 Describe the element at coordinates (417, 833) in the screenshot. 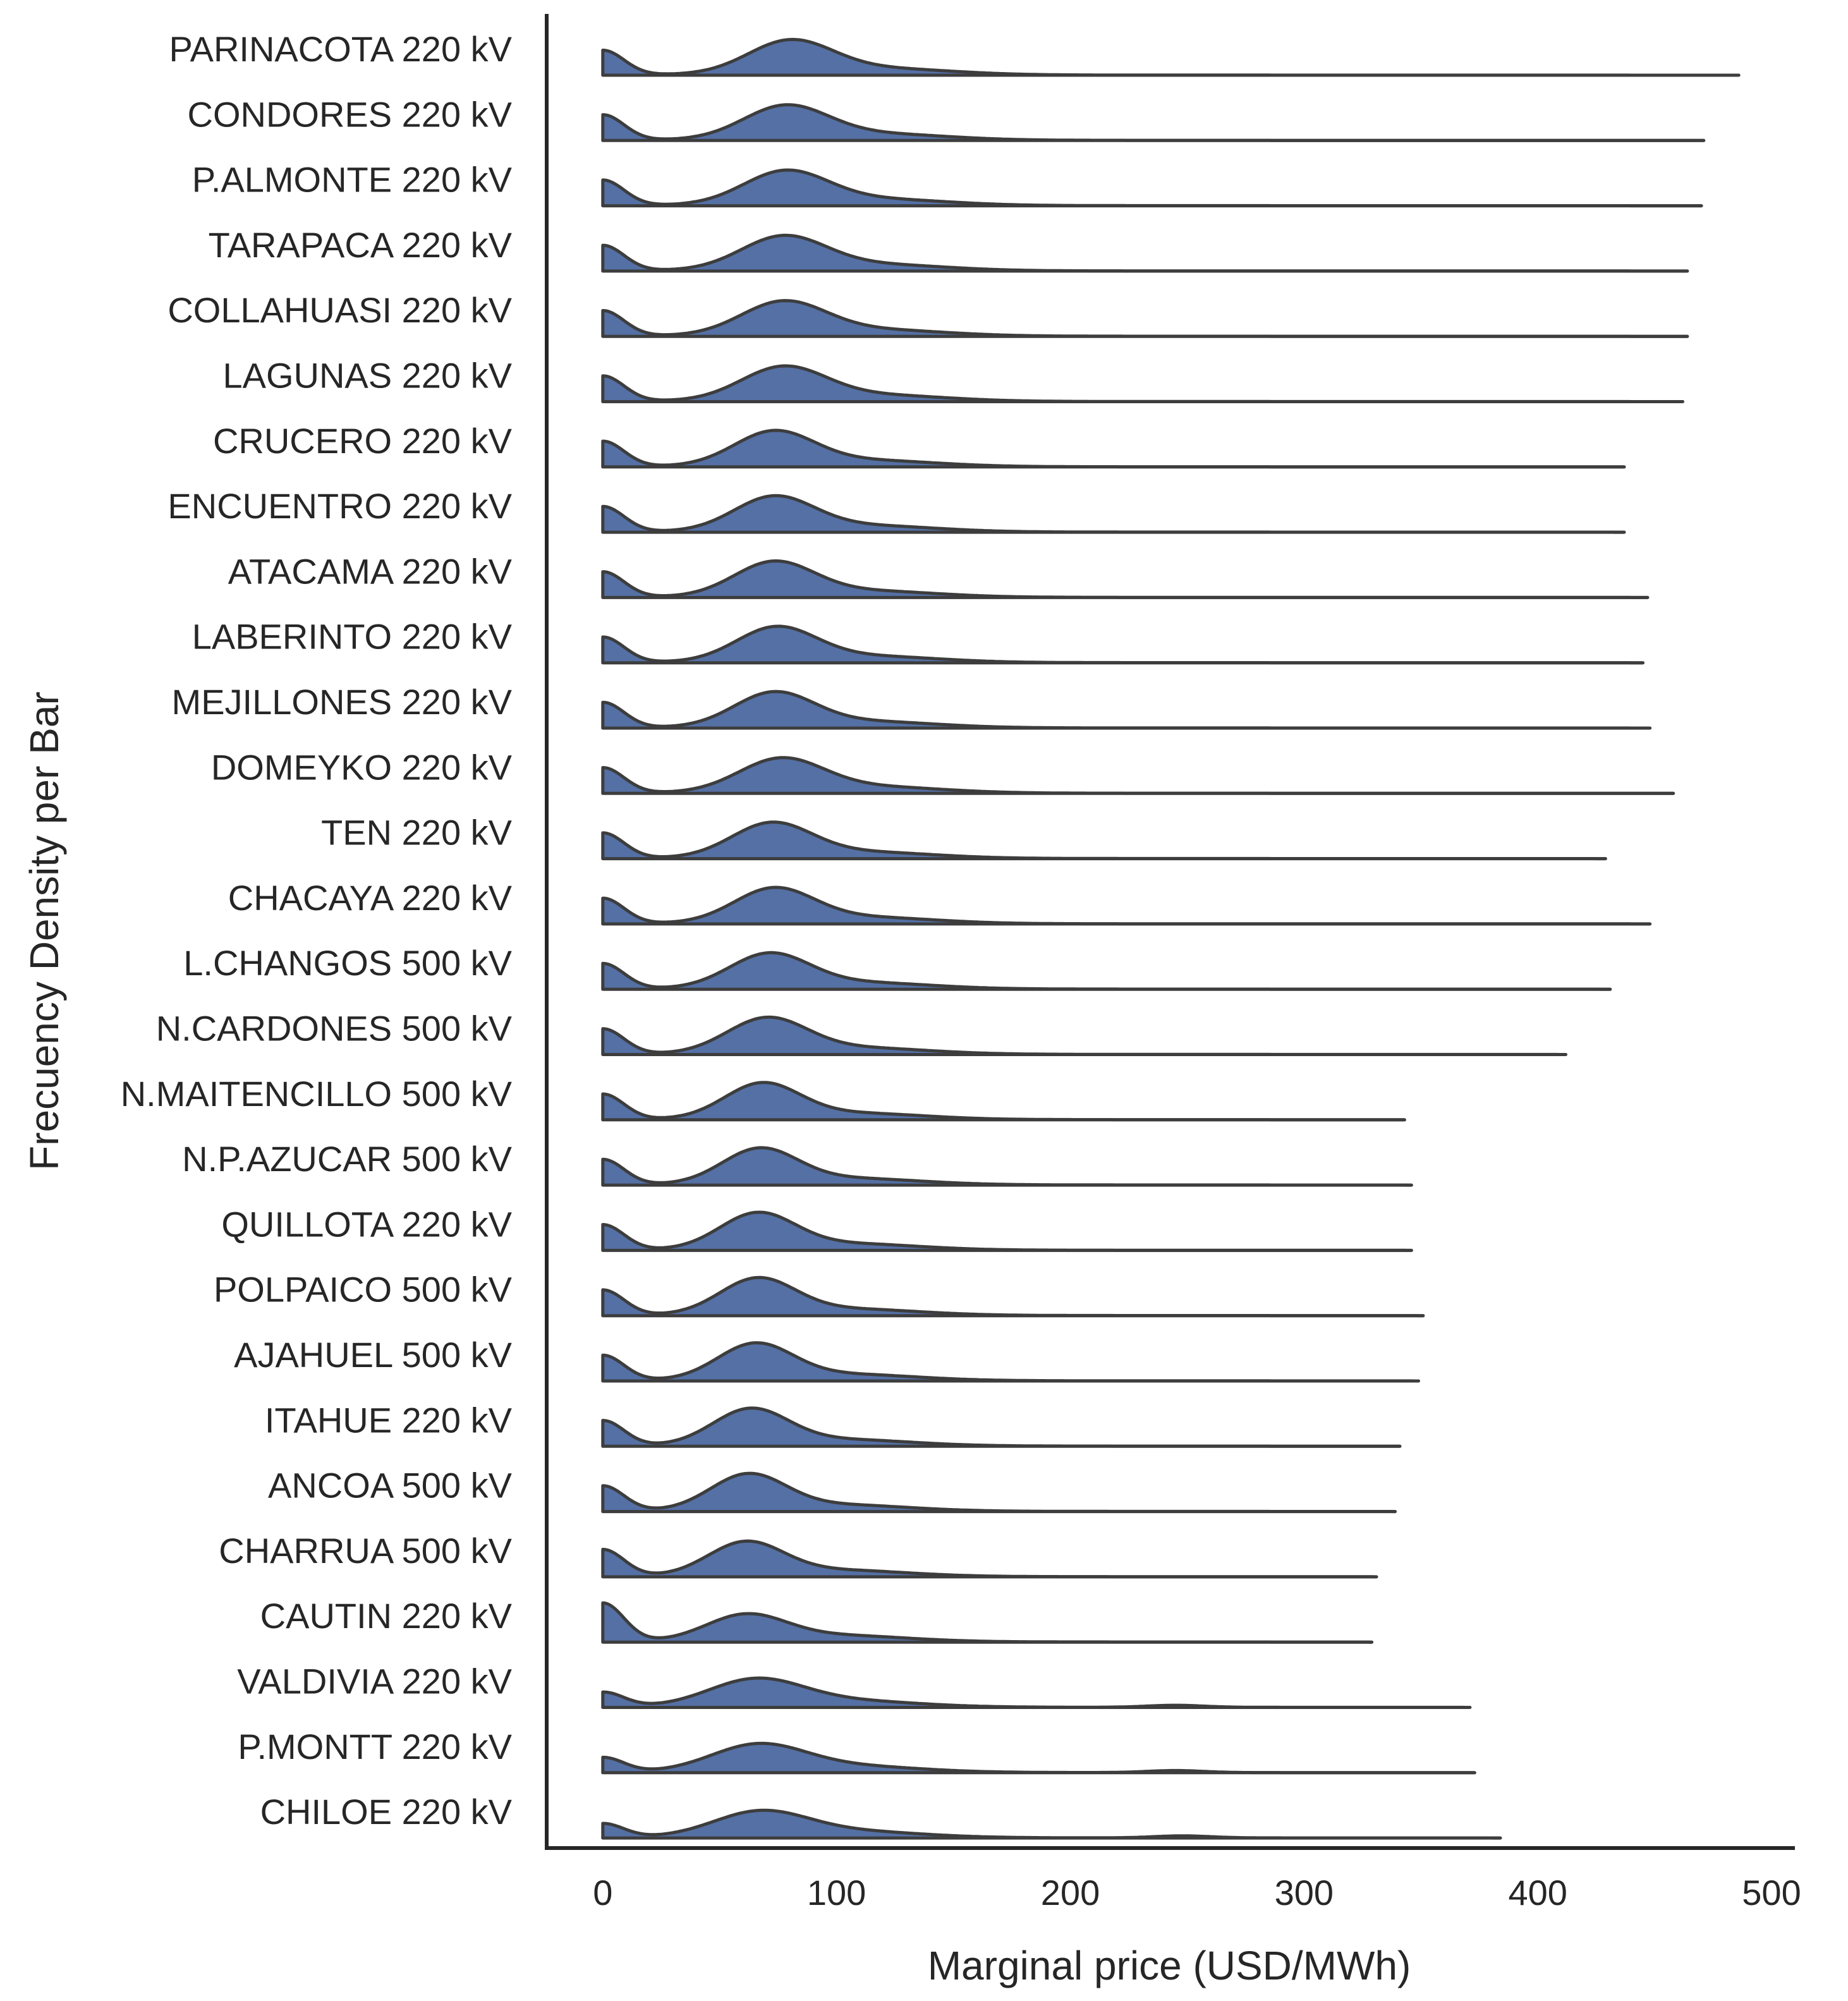

I see `row-label: TEN 220 kV` at that location.